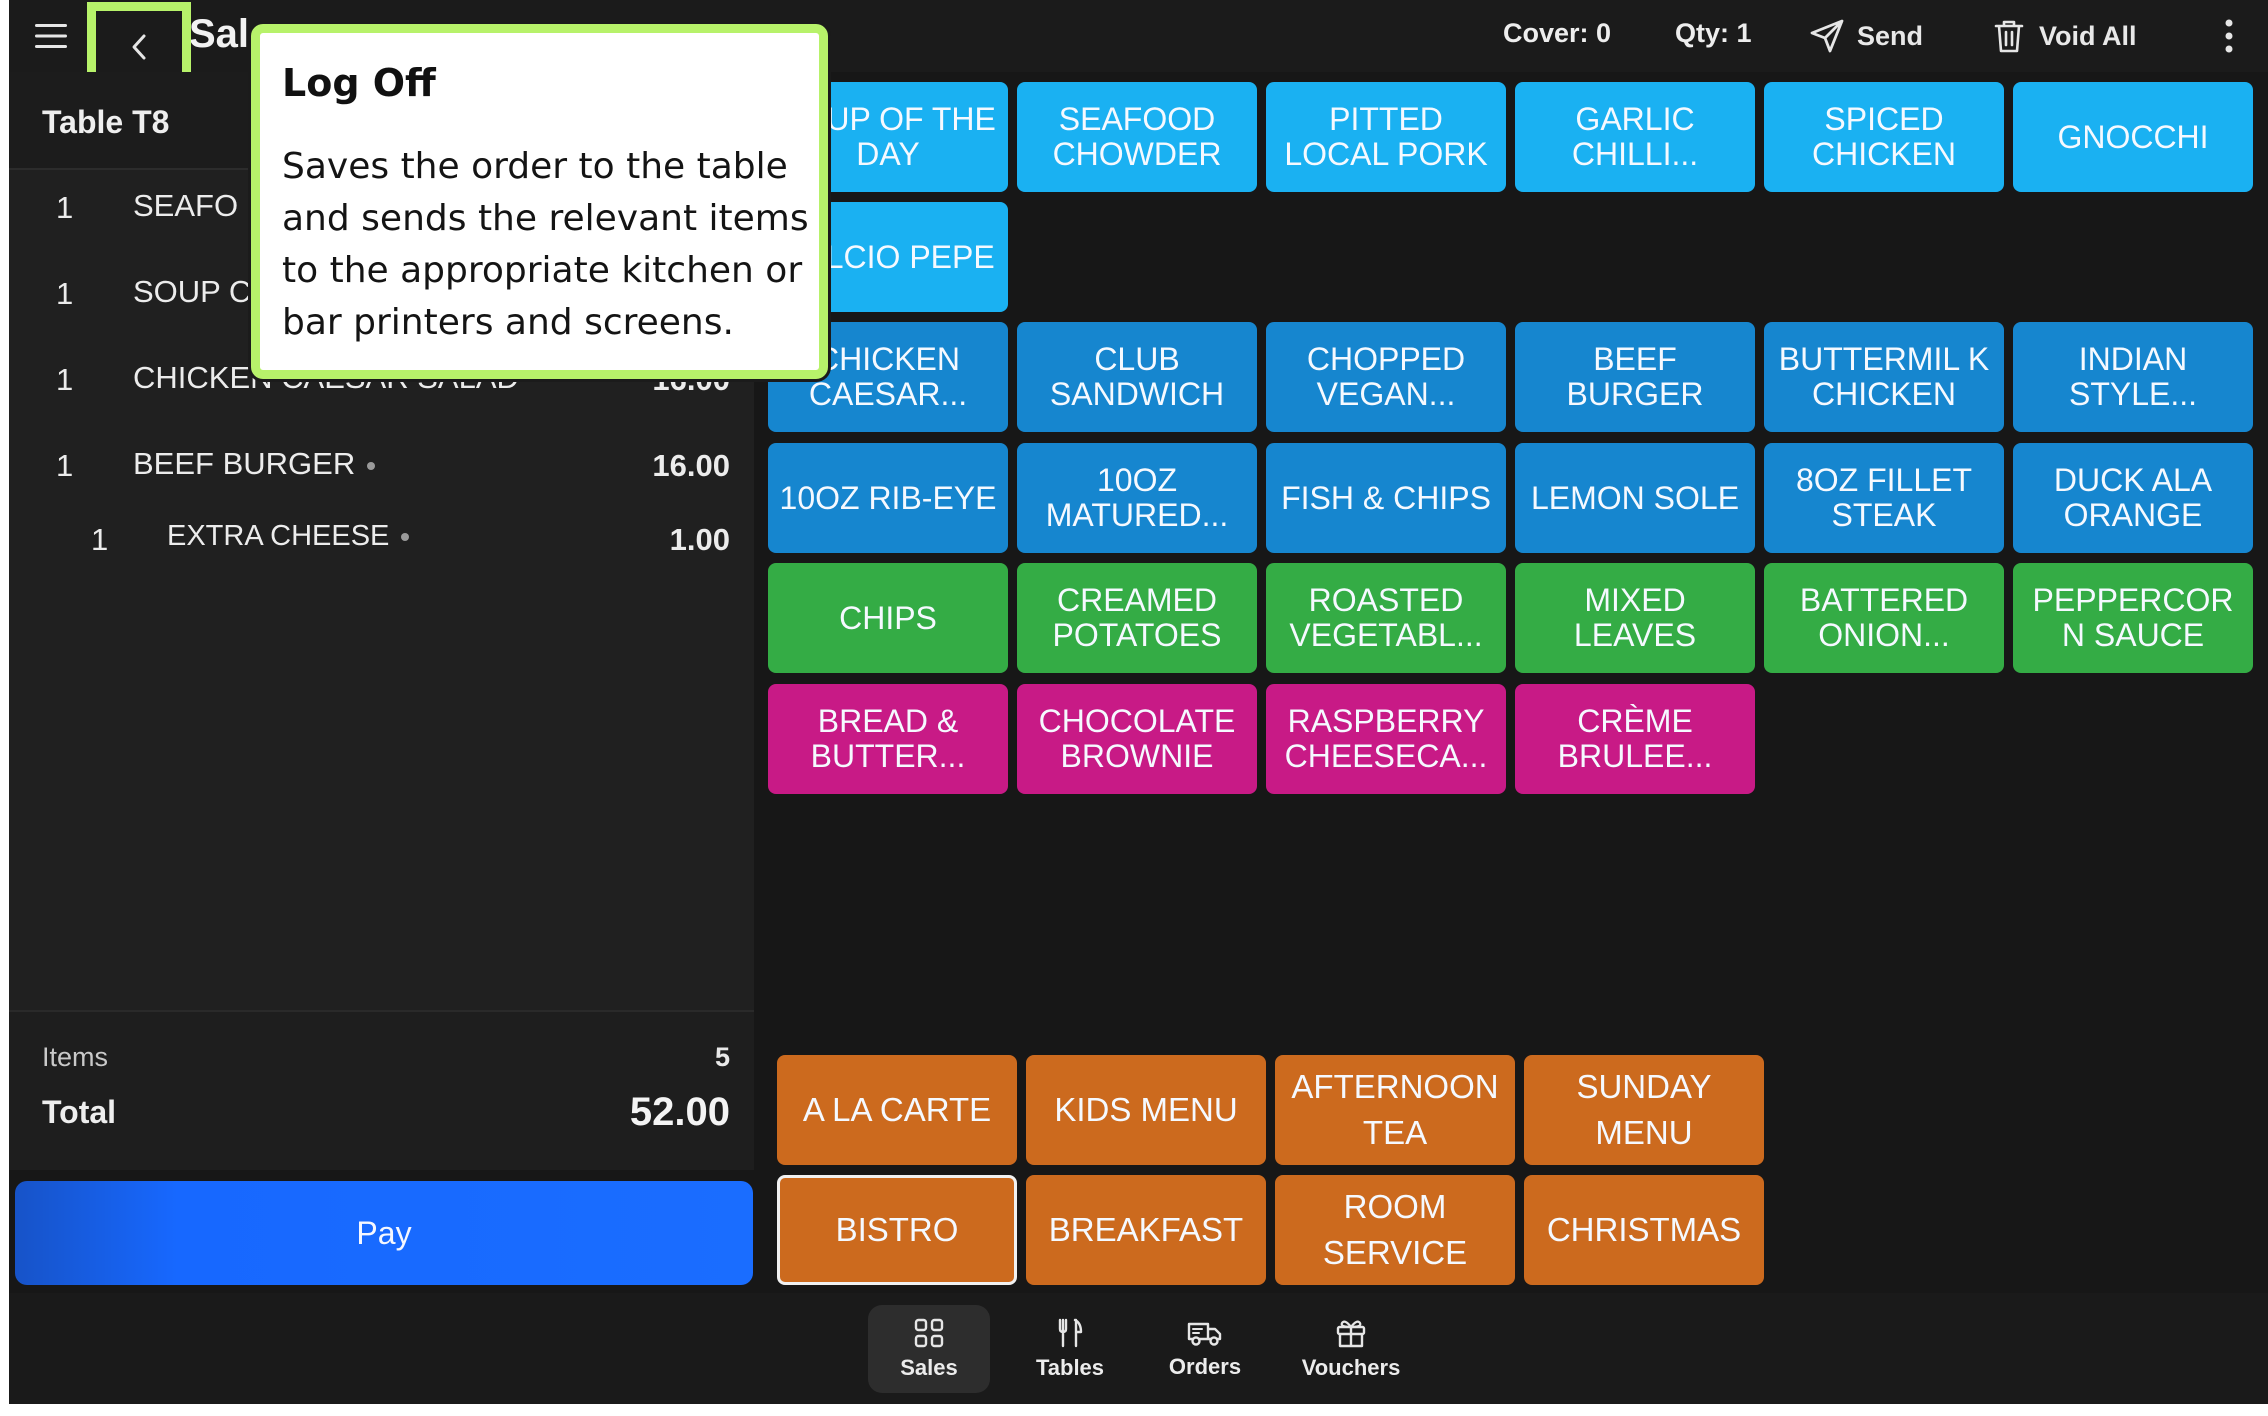 The width and height of the screenshot is (2268, 1416). Describe the element at coordinates (1070, 1349) in the screenshot. I see `nav-tables: Tables` at that location.